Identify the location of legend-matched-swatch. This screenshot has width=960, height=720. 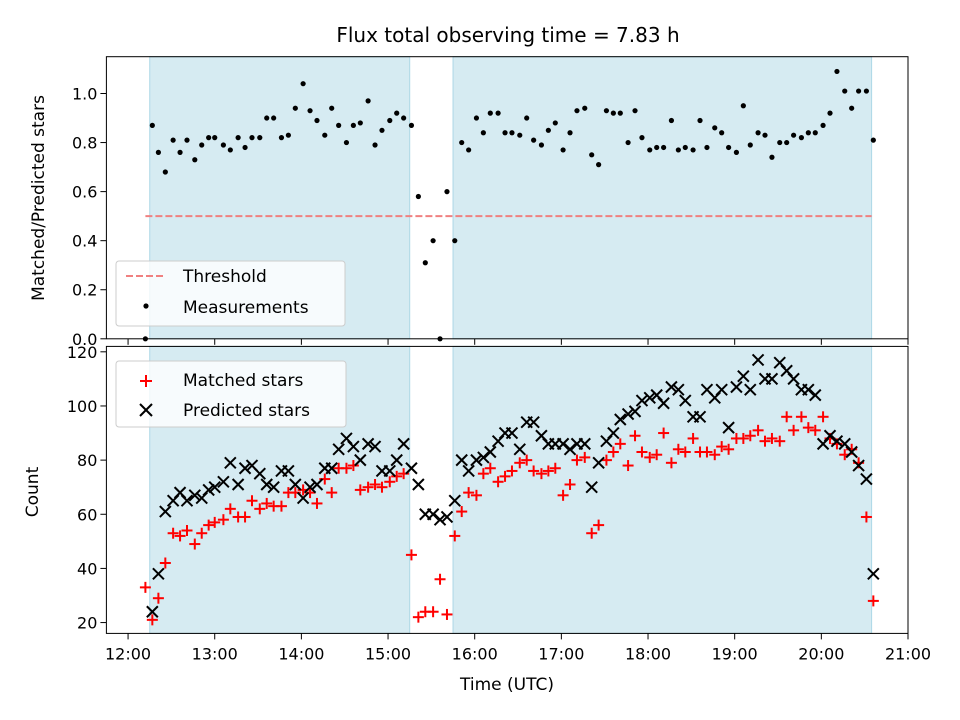
(146, 381).